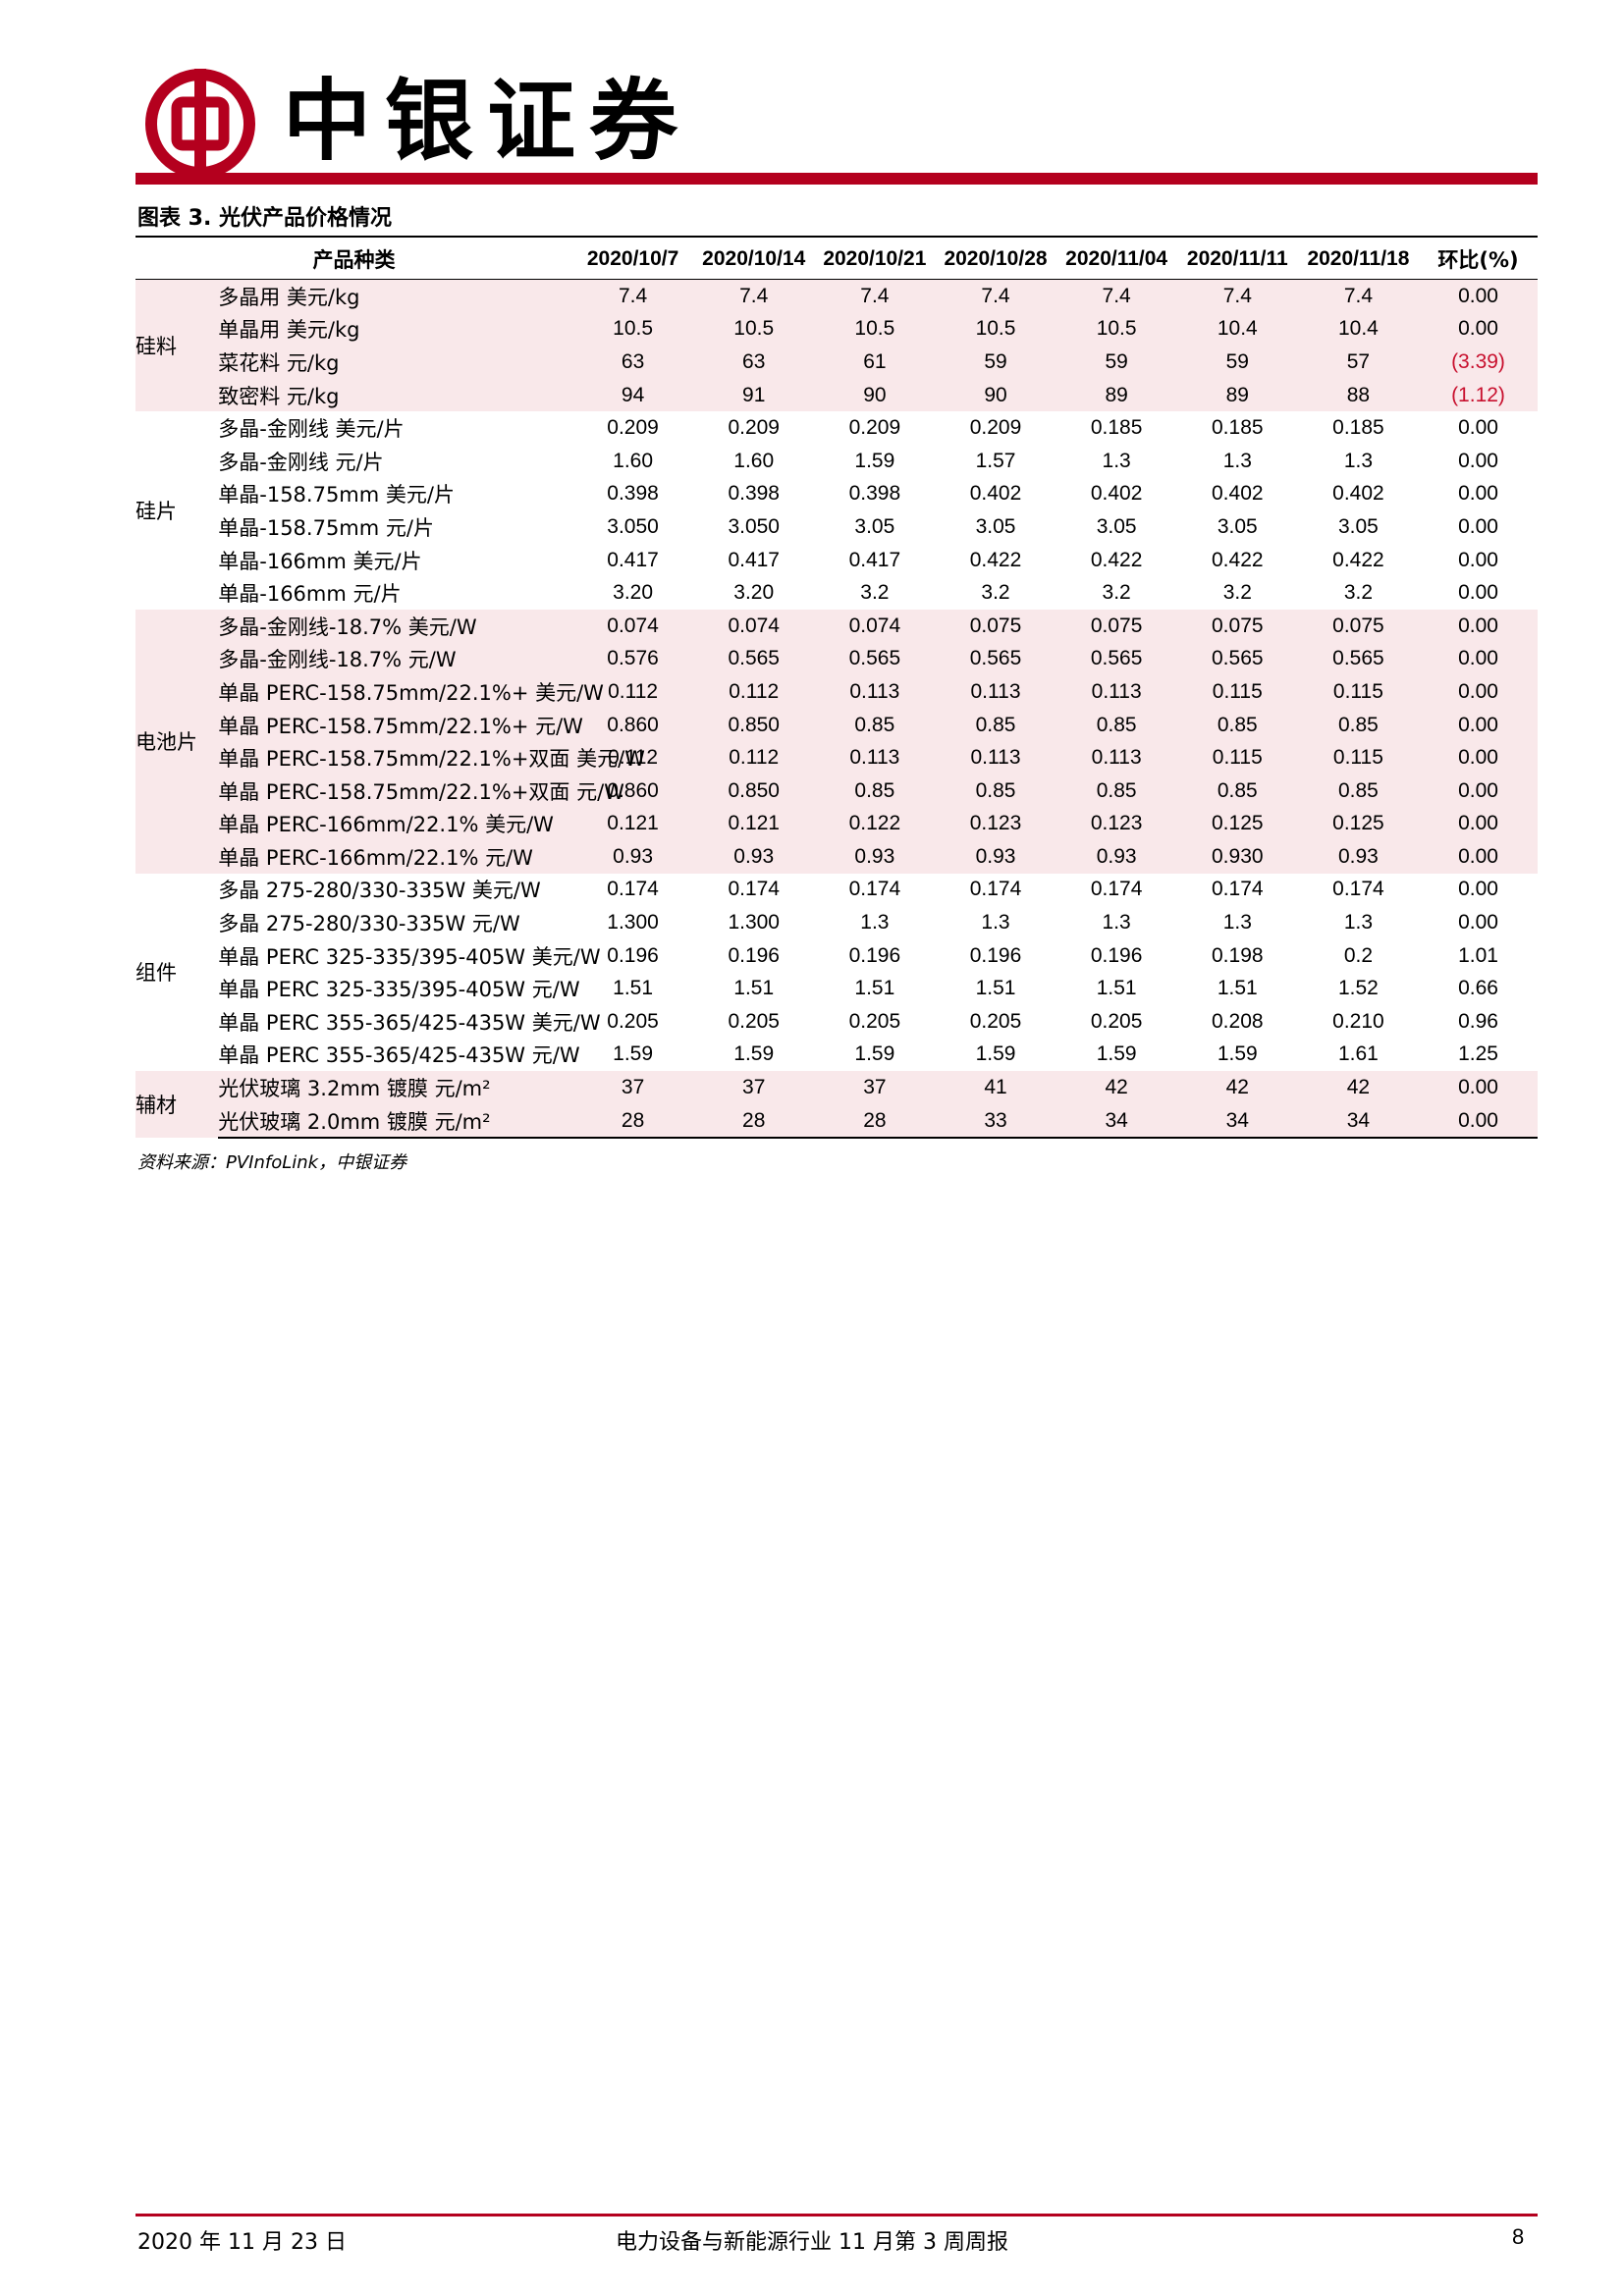  Describe the element at coordinates (1238, 1021) in the screenshot. I see `price-cell: 0.208` at that location.